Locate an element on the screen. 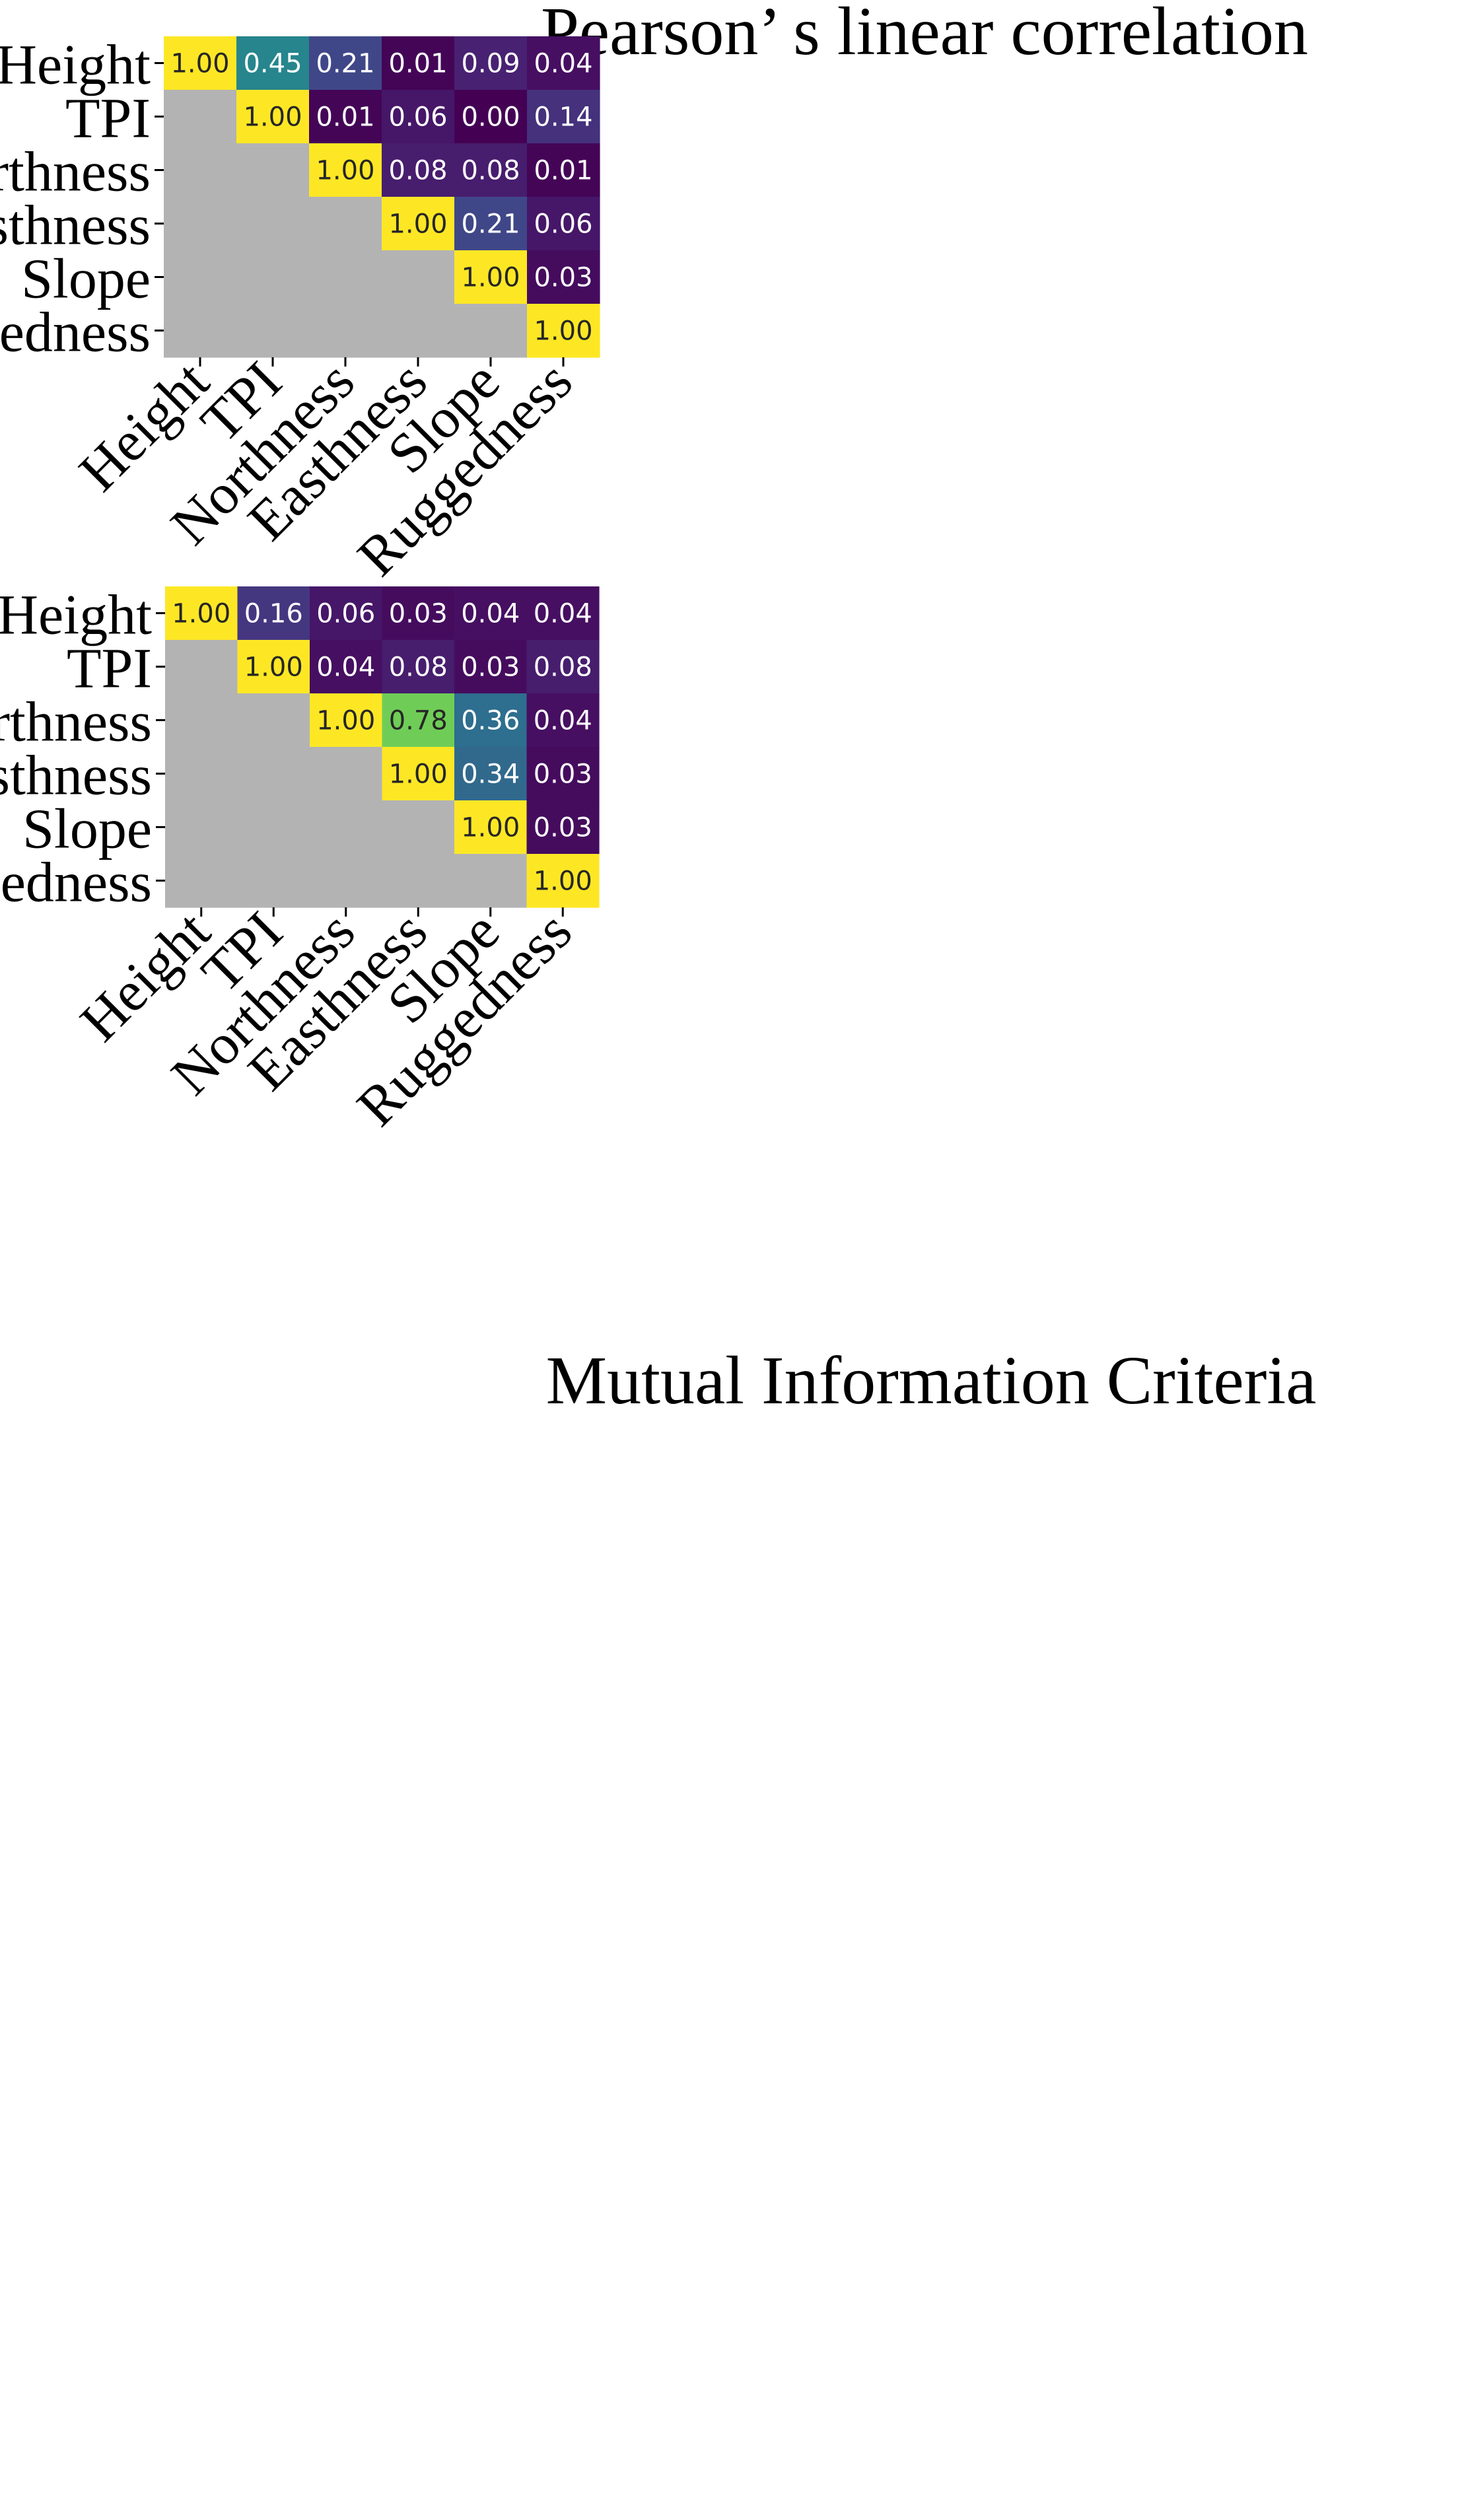 This screenshot has width=1464, height=2520. mutual-information-cell-label-1-3: 0.08 is located at coordinates (418, 667).